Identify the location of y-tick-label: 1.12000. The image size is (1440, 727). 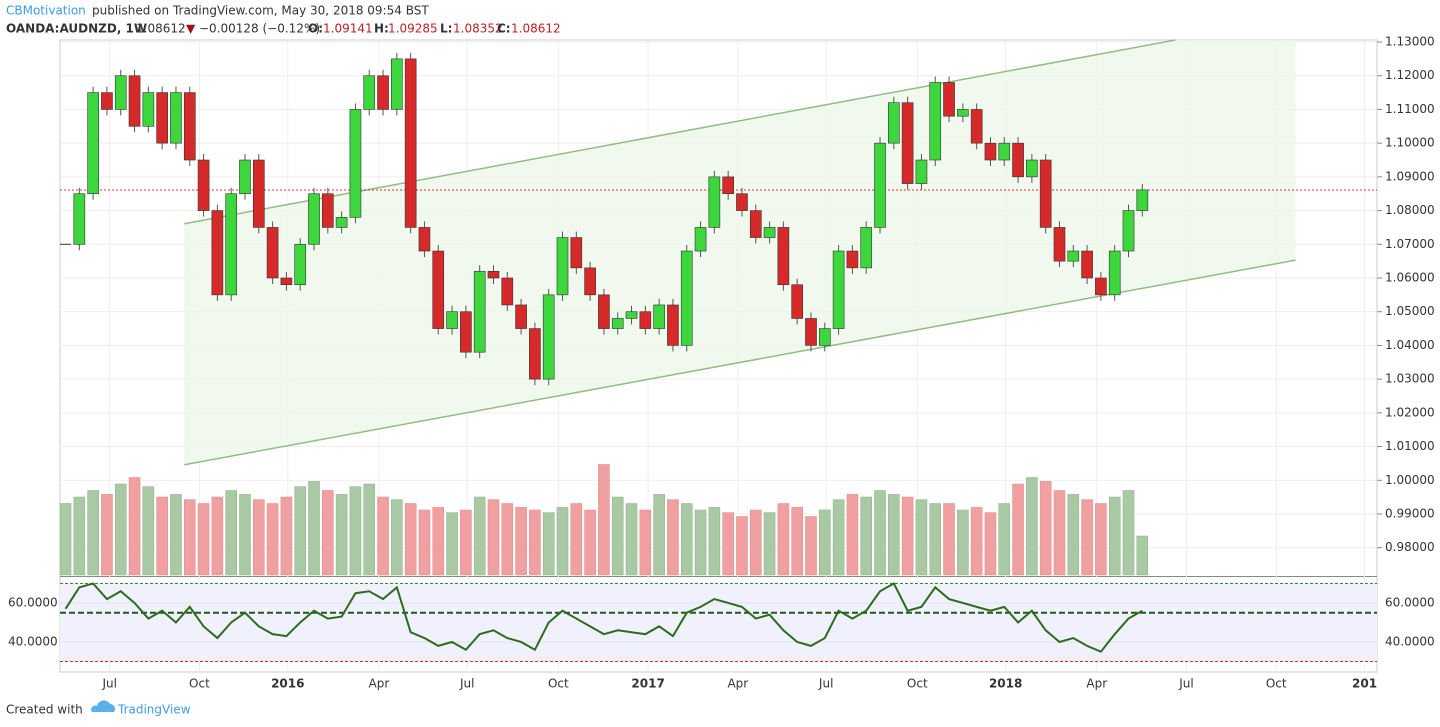
(1410, 75).